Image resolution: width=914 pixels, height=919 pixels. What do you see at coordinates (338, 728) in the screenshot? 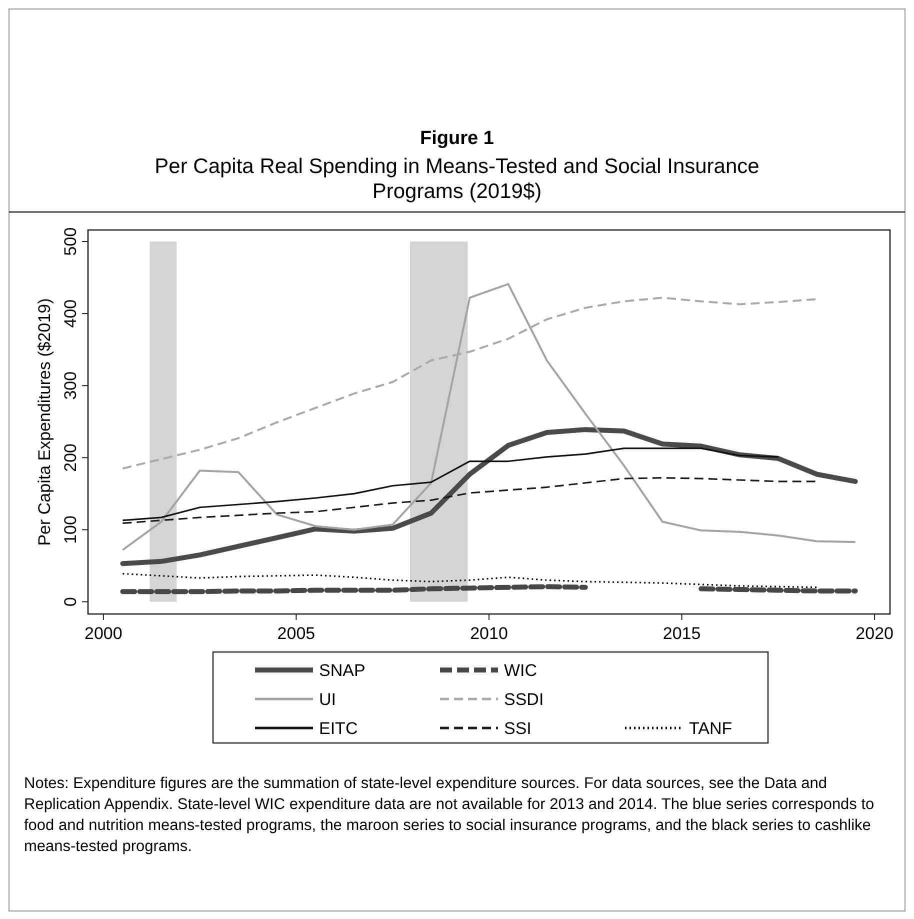
I see `legend-label: EITC` at bounding box center [338, 728].